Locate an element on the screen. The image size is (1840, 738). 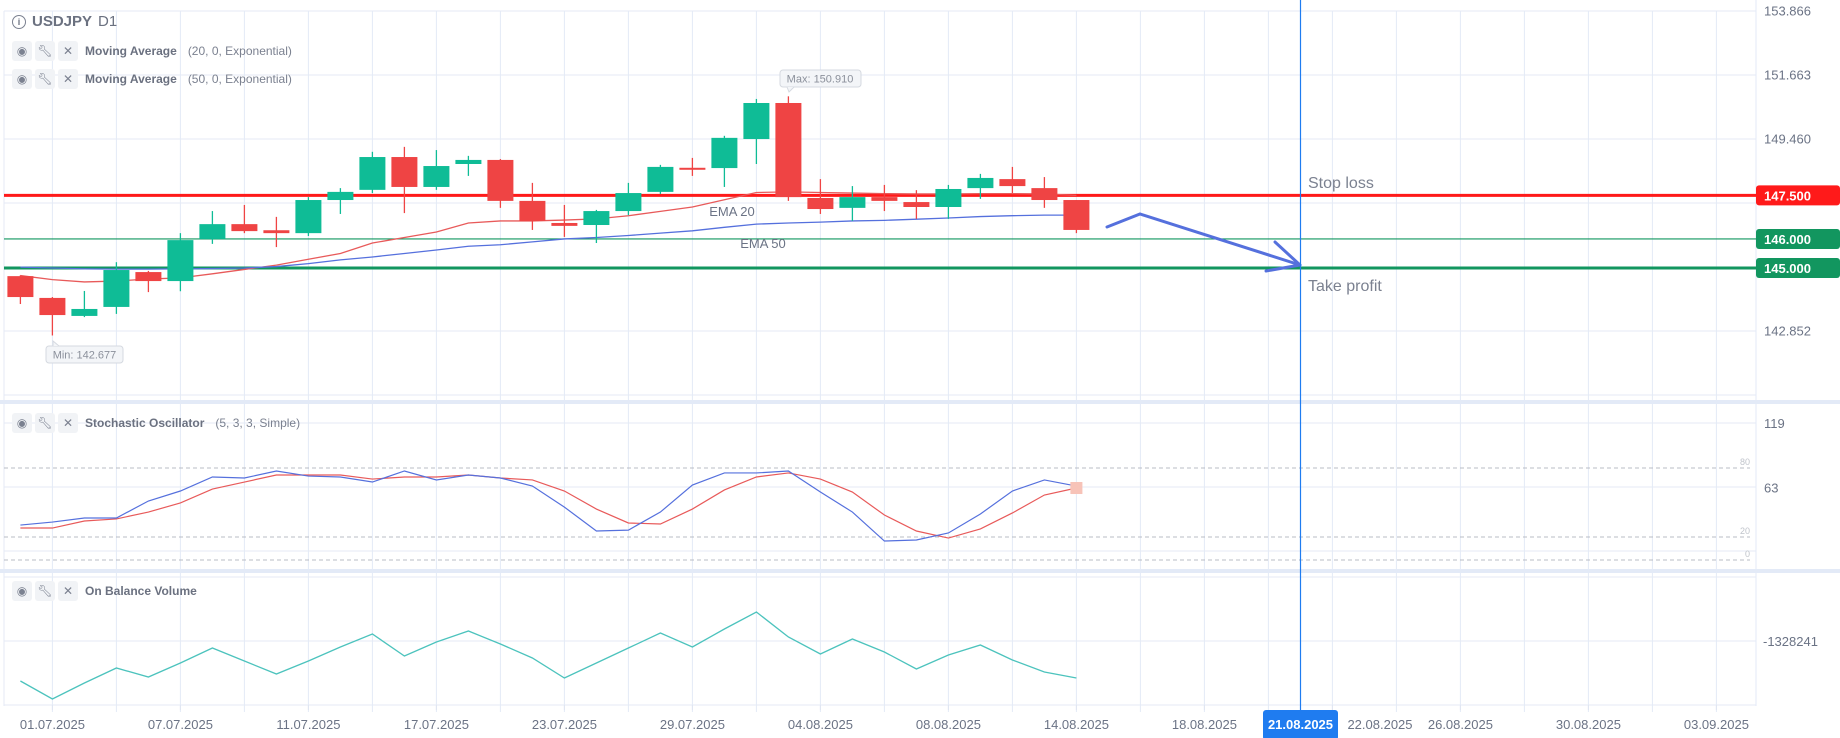
price-tag-label: 147.500 is located at coordinates (1787, 195).